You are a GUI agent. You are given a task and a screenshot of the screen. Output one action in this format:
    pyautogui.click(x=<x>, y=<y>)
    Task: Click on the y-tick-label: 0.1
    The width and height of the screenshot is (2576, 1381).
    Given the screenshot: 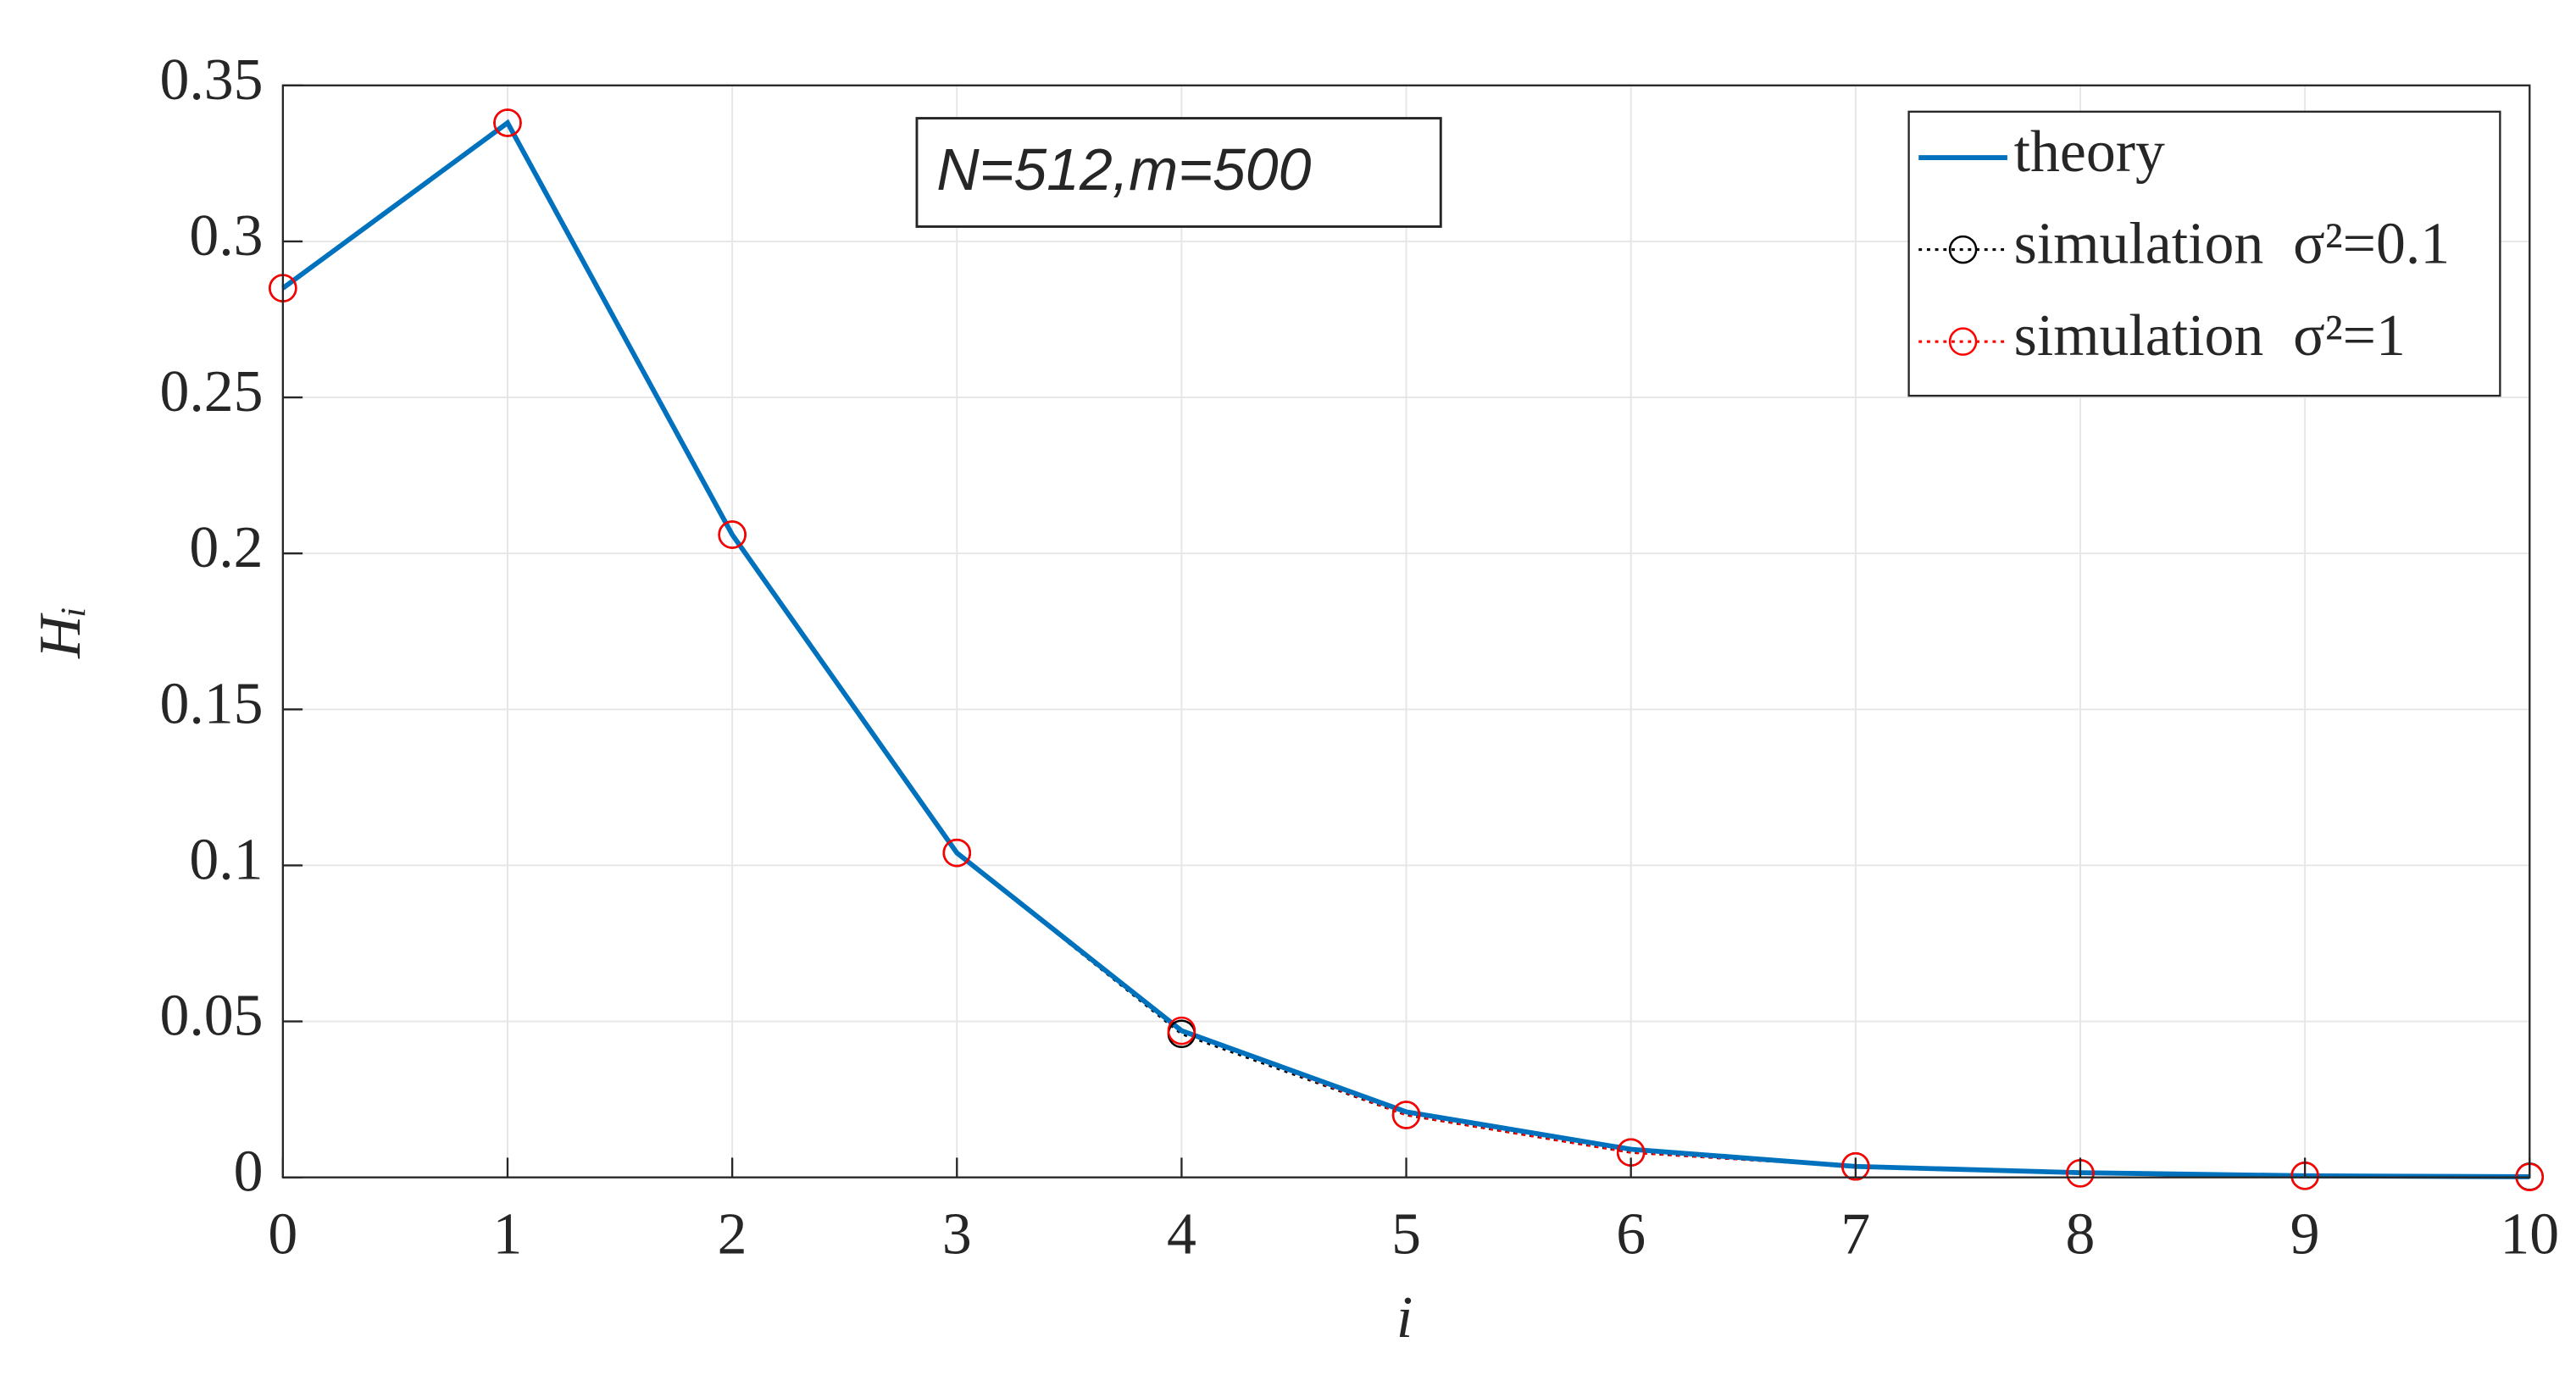 What is the action you would take?
    pyautogui.click(x=226, y=859)
    